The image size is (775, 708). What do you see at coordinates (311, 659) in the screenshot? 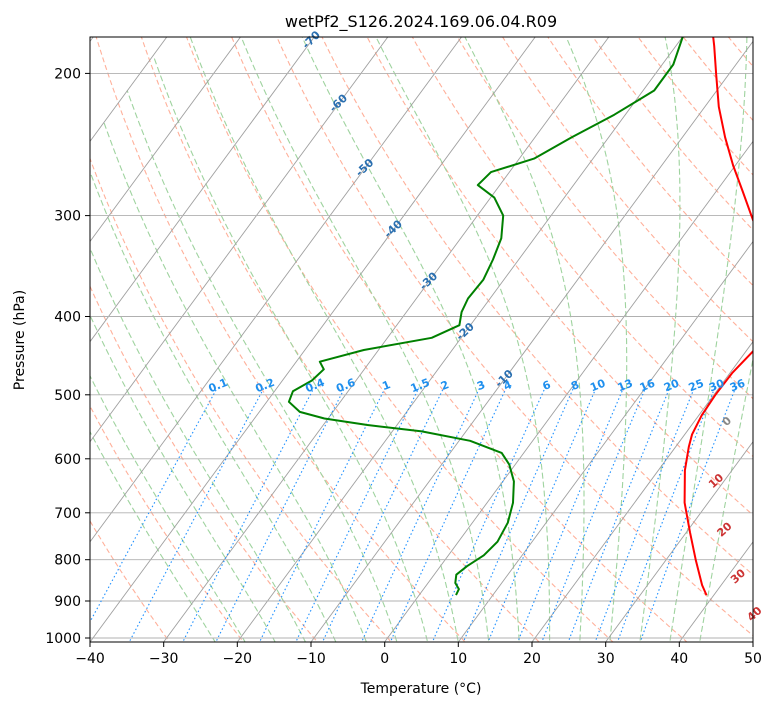
I see `x-tick-label: −10` at bounding box center [311, 659].